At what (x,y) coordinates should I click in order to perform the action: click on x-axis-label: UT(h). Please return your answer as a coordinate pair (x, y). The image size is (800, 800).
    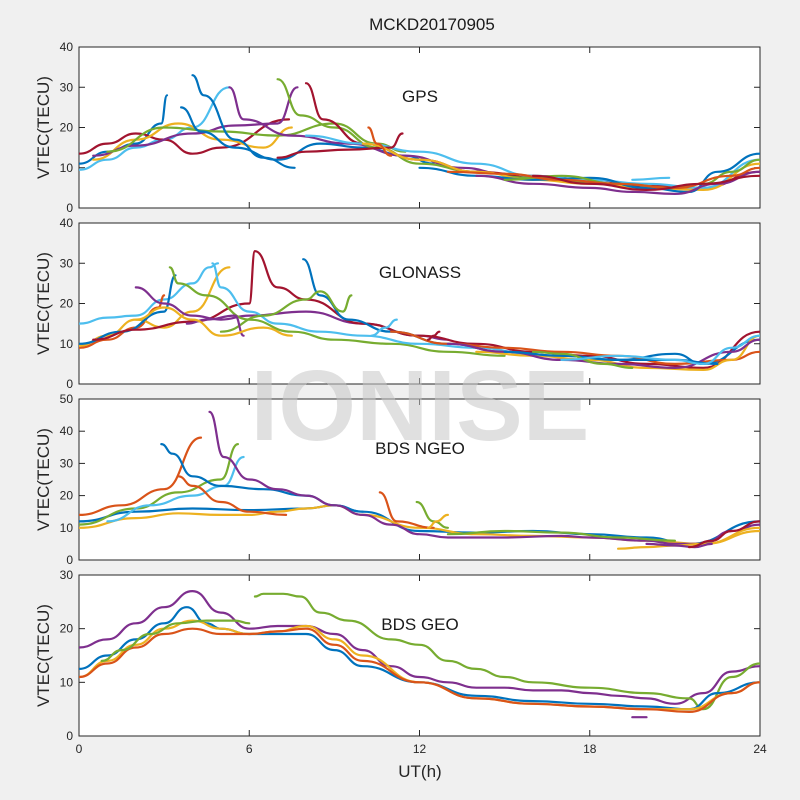
    Looking at the image, I should click on (419, 771).